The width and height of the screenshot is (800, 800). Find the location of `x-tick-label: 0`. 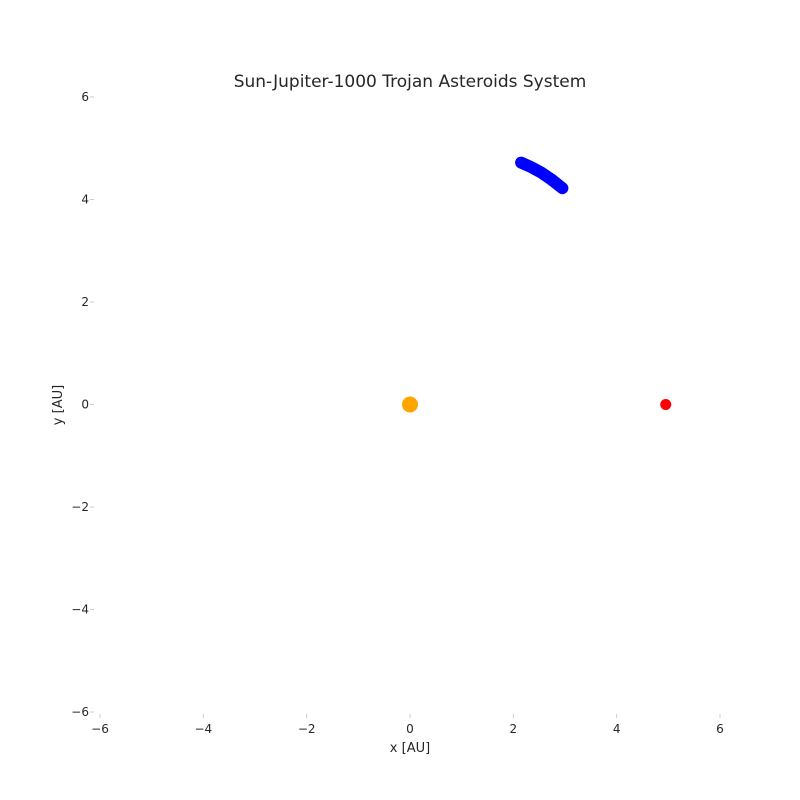

x-tick-label: 0 is located at coordinates (410, 729).